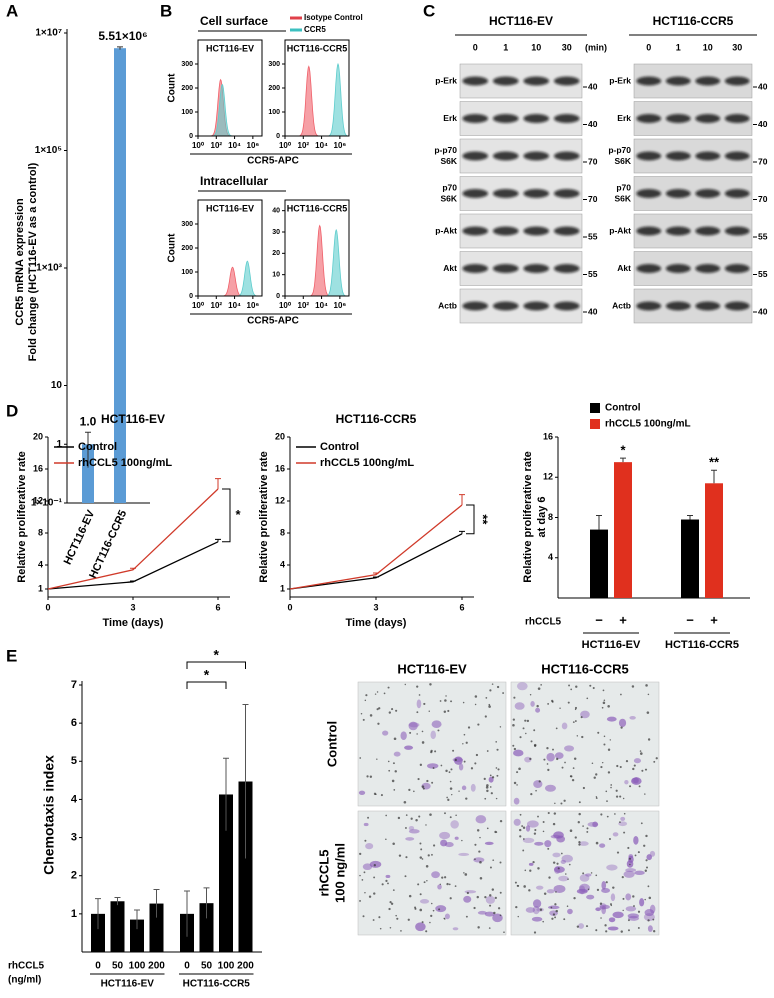  I want to click on error-bar, so click(714, 476).